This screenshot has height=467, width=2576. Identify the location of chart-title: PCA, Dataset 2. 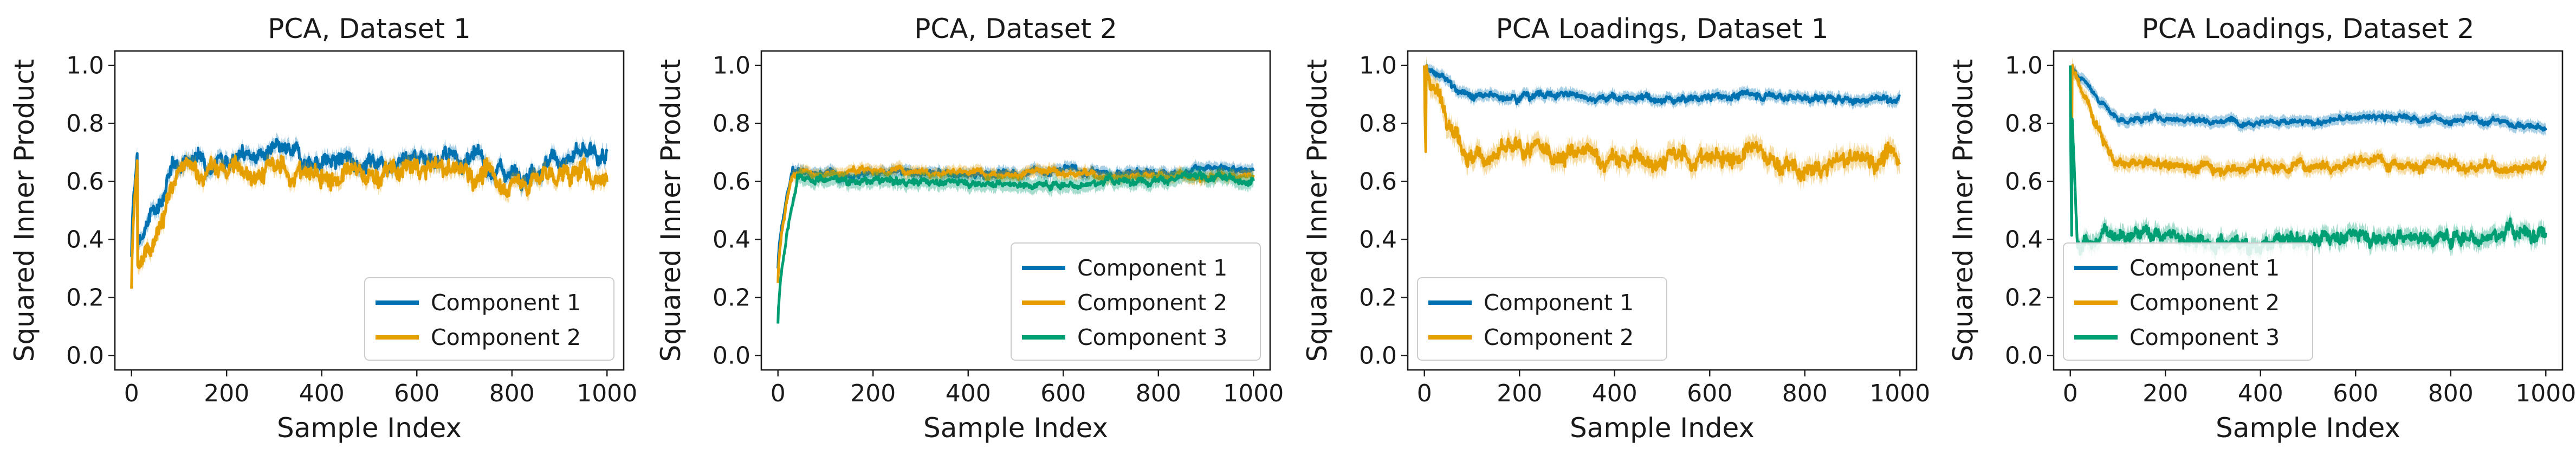
(1015, 28).